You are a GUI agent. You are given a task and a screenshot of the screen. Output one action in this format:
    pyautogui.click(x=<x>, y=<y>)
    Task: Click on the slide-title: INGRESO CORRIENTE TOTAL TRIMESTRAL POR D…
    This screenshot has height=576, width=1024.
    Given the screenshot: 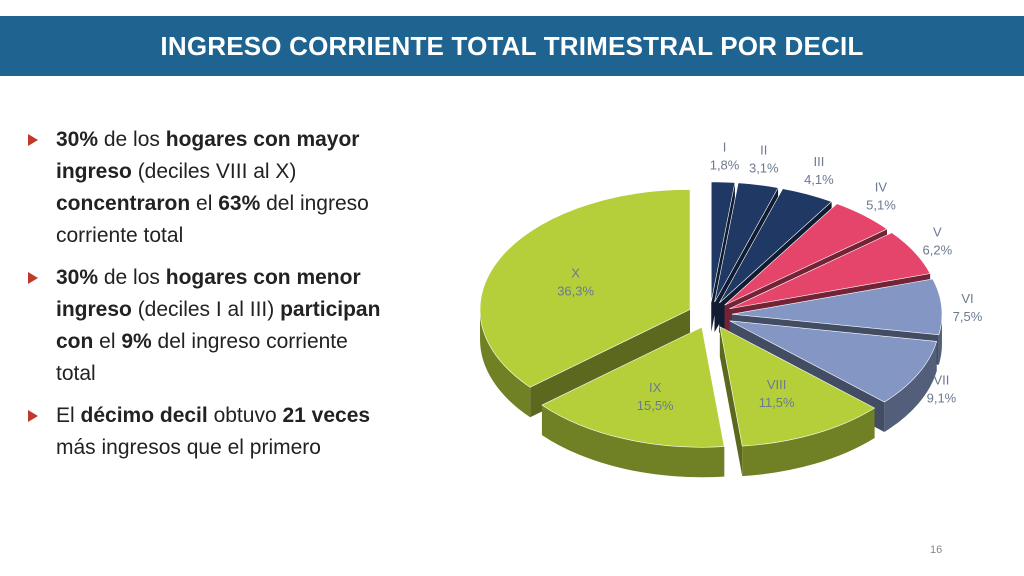 What is the action you would take?
    pyautogui.click(x=512, y=45)
    